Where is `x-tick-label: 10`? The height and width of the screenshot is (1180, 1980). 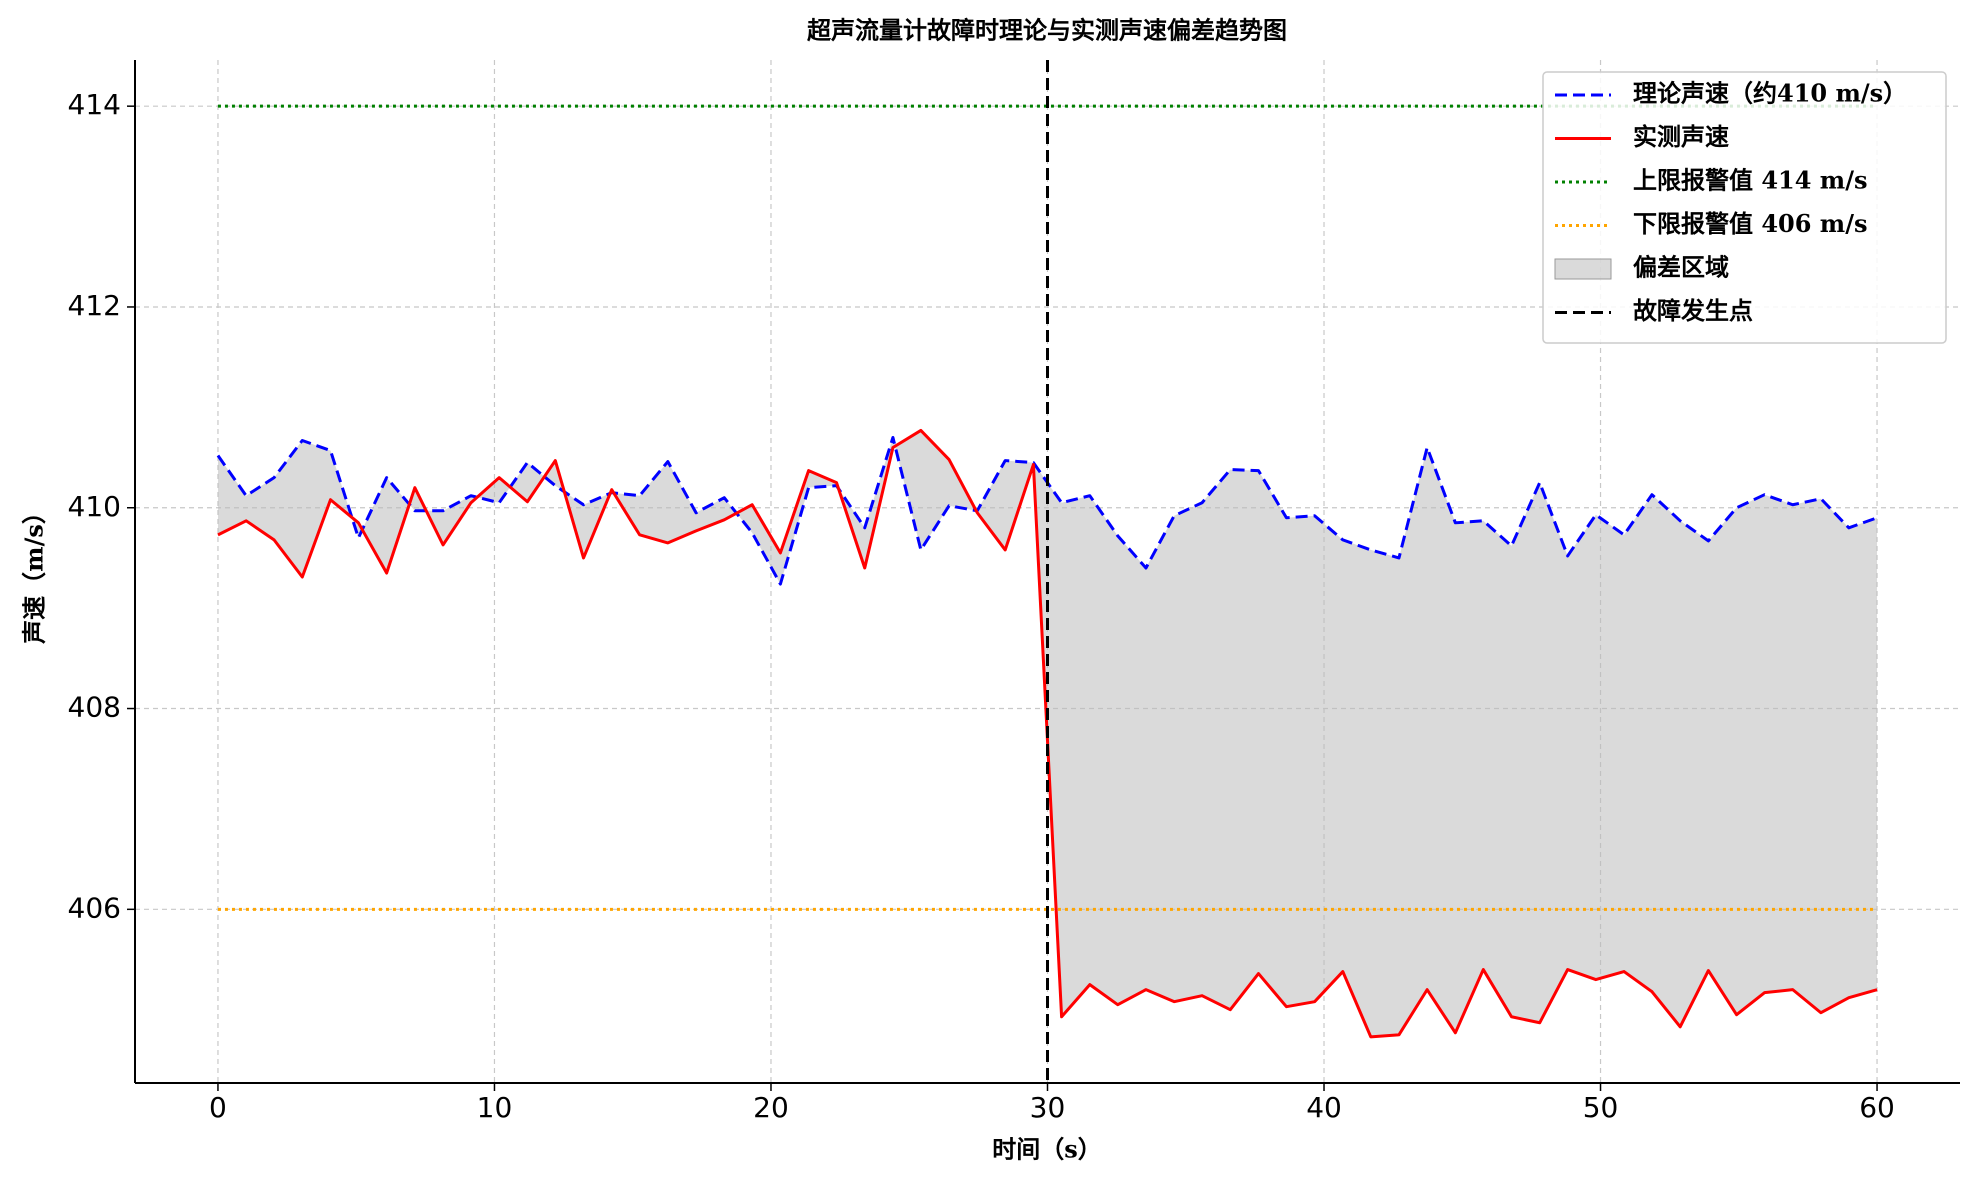
x-tick-label: 10 is located at coordinates (495, 1107).